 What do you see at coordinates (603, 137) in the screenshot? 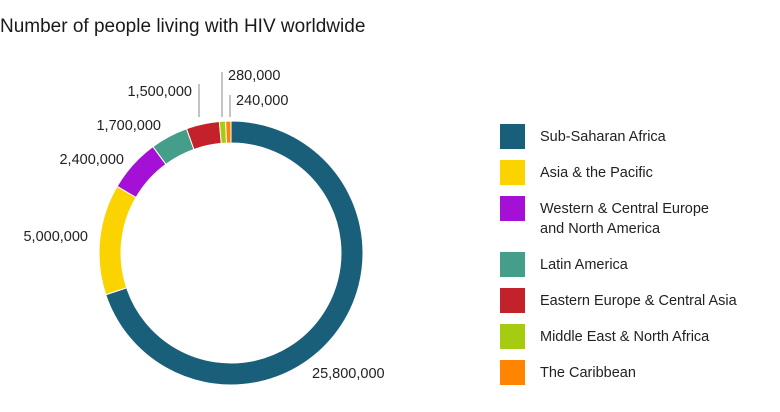
I see `legend-label: Sub-Saharan Africa` at bounding box center [603, 137].